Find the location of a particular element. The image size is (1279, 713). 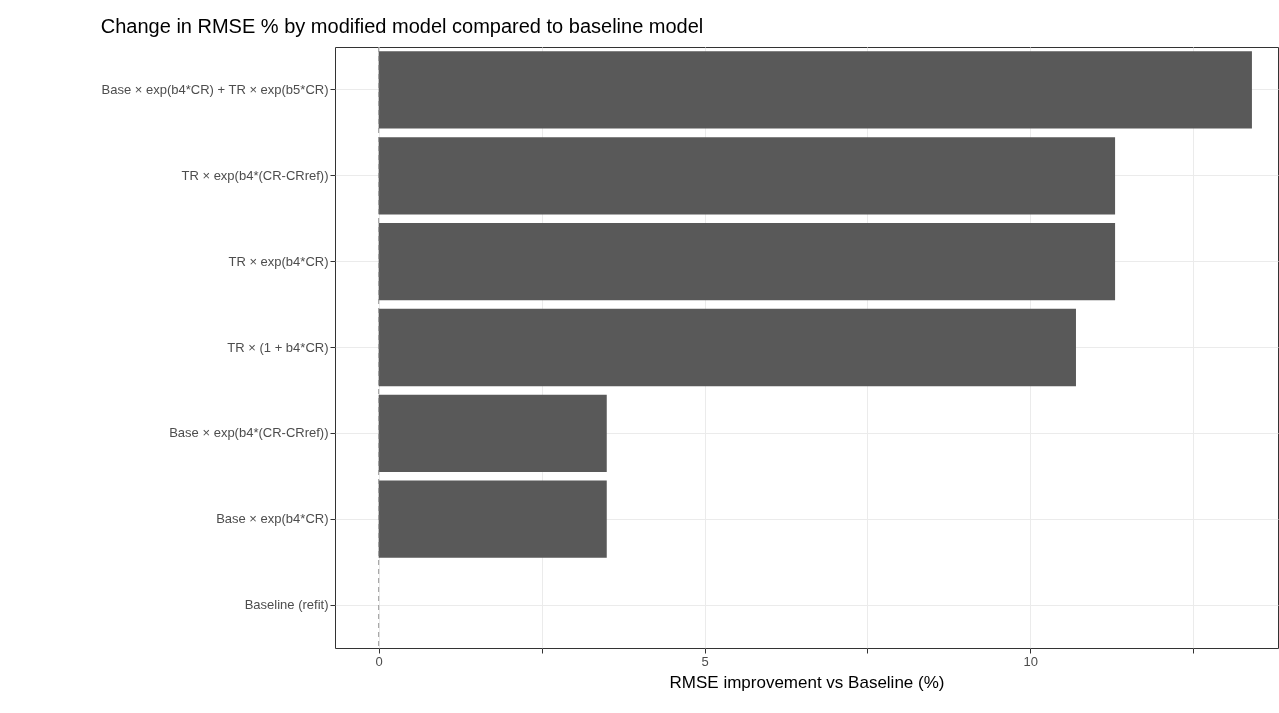

chart-title: Change in RMSE % by modified model compared to baseline model is located at coordinates (402, 25).